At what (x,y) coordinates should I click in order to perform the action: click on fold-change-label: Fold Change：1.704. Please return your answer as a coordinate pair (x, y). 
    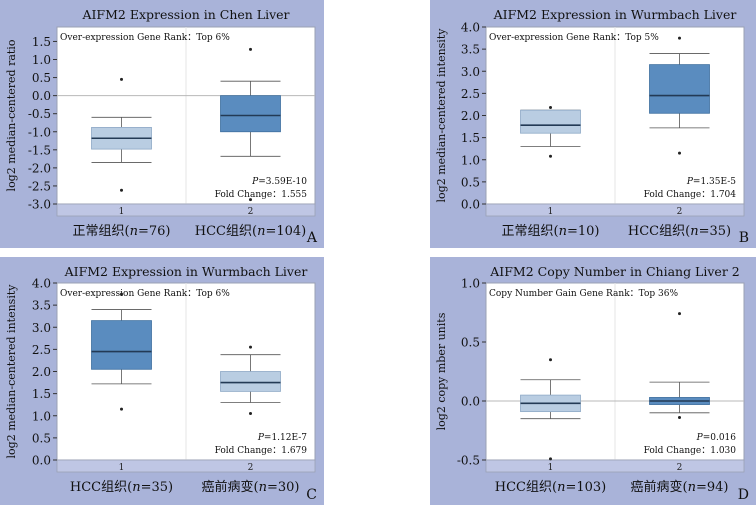
    Looking at the image, I should click on (690, 195).